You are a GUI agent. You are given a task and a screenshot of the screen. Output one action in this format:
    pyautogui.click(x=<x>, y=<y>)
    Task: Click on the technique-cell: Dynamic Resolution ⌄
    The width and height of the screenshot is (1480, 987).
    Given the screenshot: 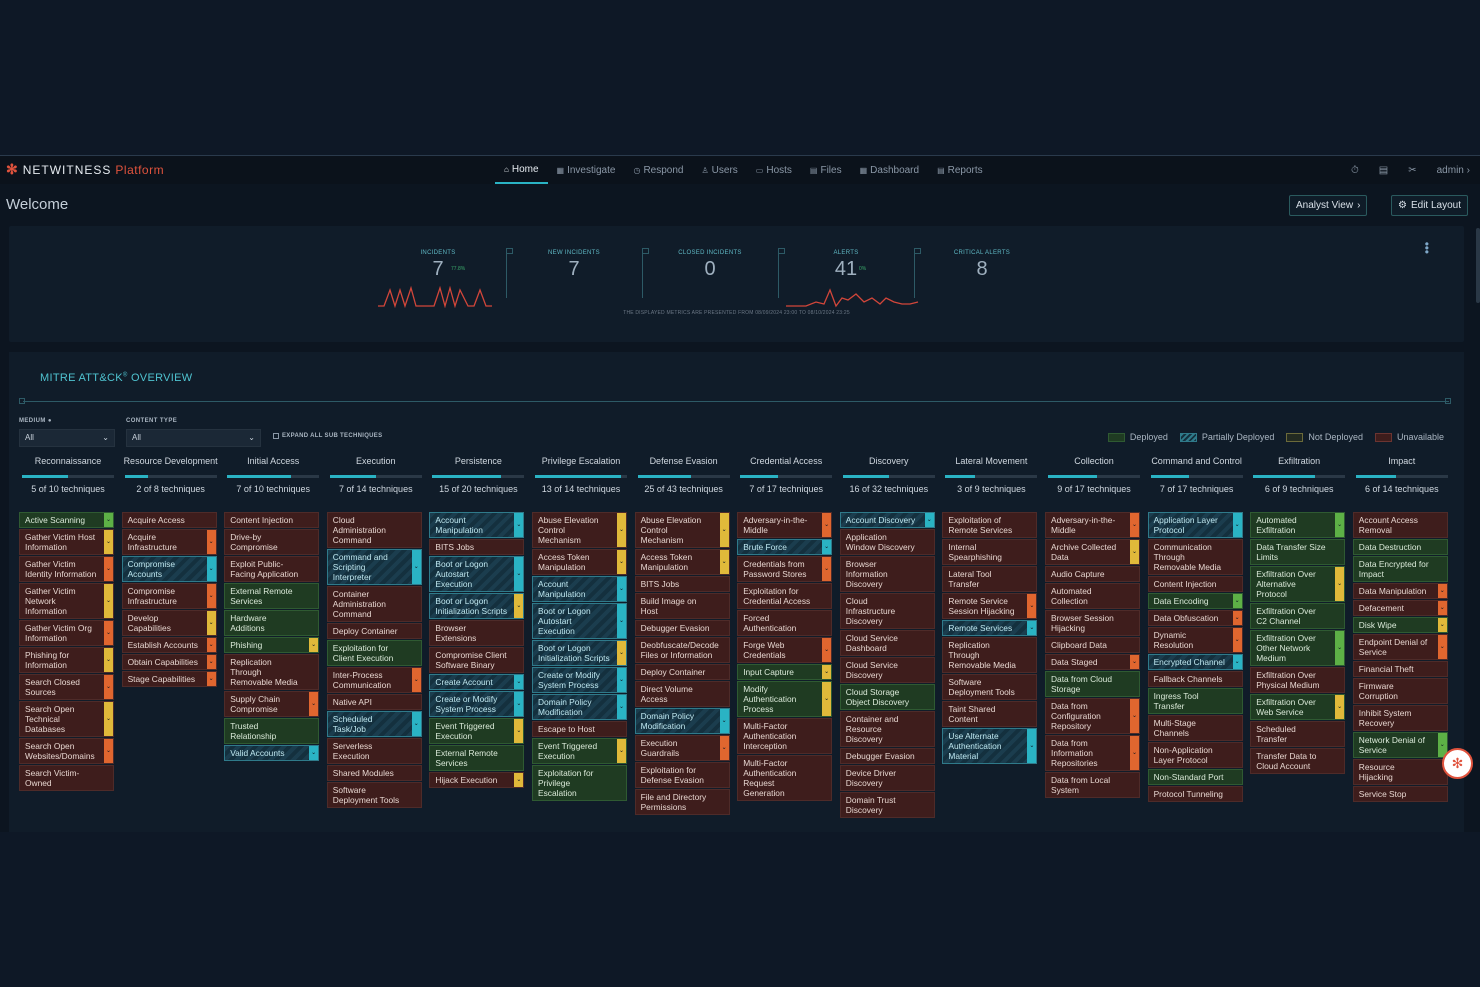 What is the action you would take?
    pyautogui.click(x=1195, y=640)
    